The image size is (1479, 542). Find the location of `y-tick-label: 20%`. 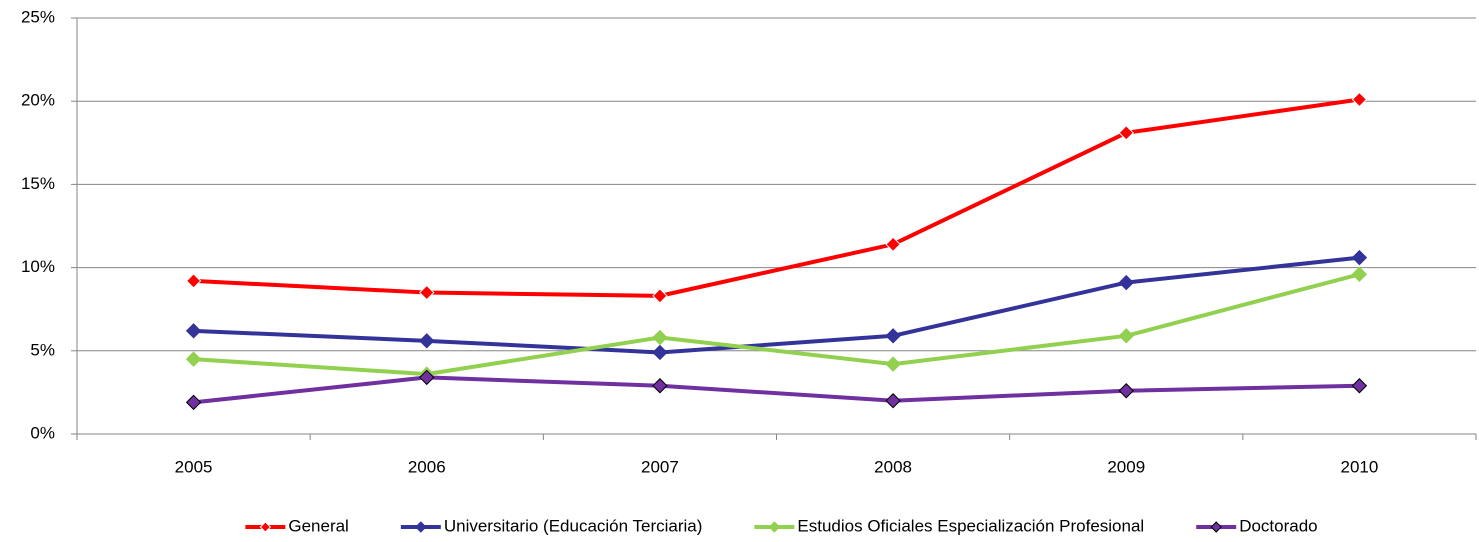

y-tick-label: 20% is located at coordinates (38, 100).